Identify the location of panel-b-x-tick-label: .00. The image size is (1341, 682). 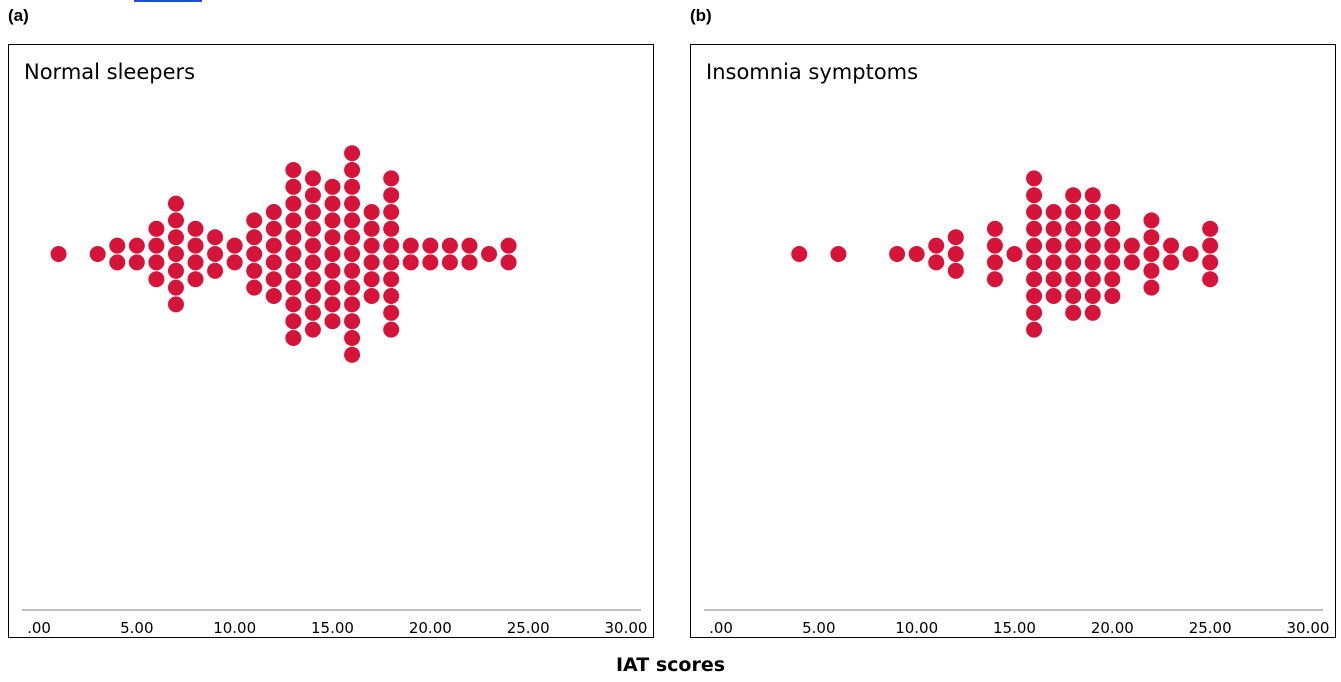
(721, 627).